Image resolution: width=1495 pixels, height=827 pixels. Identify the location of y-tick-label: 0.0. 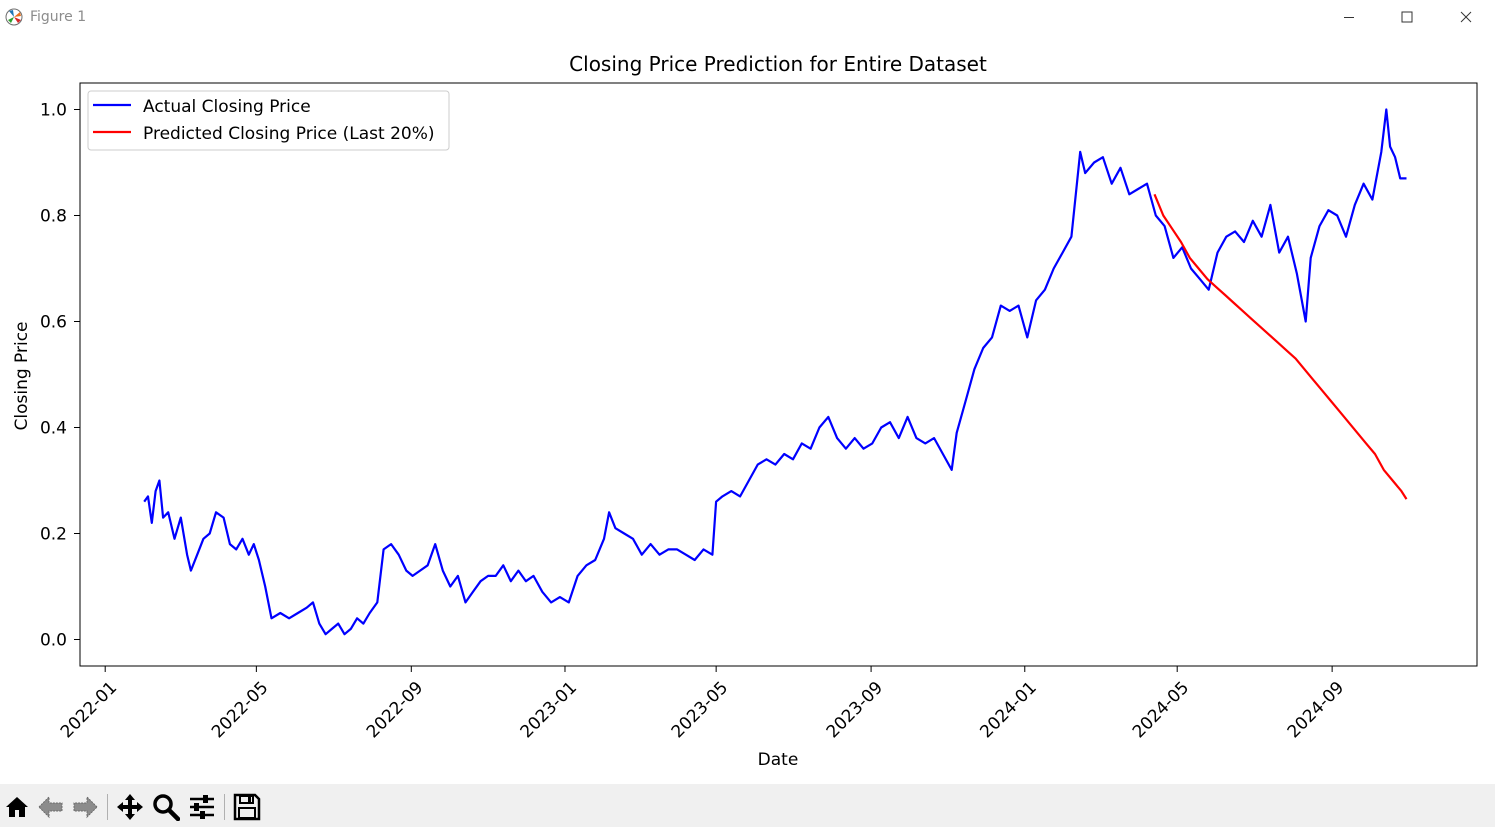
(53, 641).